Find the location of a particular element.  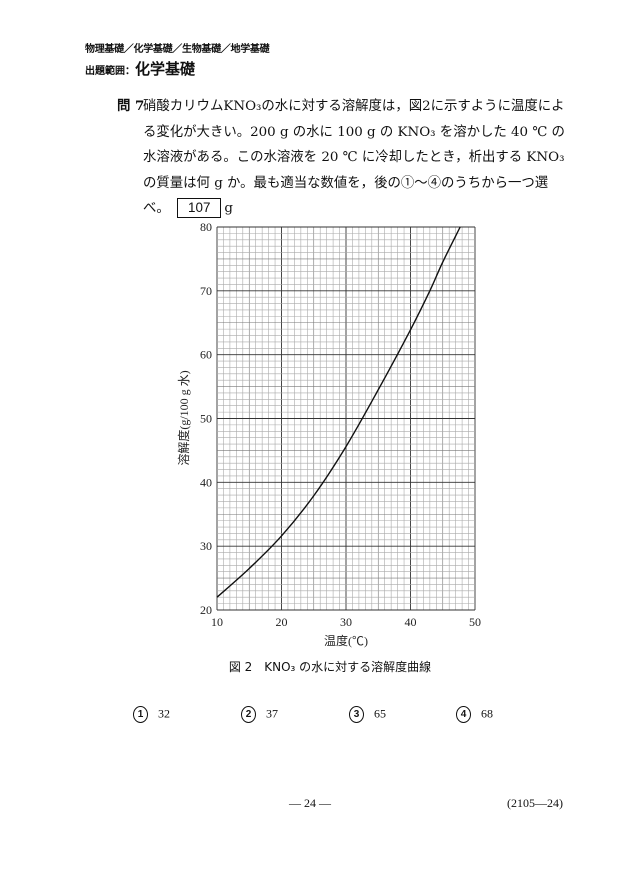

choice-mark: 1 is located at coordinates (140, 714).